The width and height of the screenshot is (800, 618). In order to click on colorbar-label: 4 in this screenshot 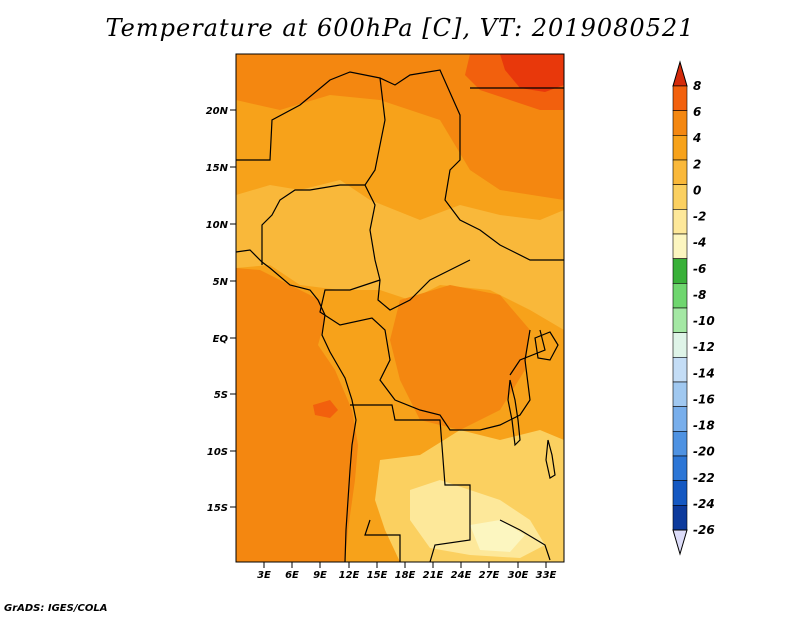, I will do `click(696, 138)`.